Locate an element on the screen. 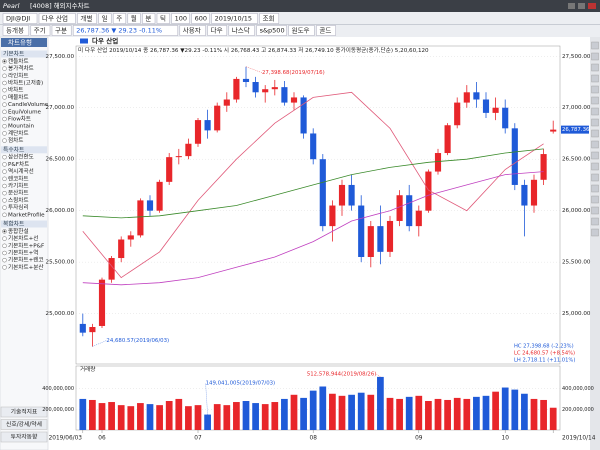 The image size is (600, 450). toolbar-label: 주기 is located at coordinates (40, 30).